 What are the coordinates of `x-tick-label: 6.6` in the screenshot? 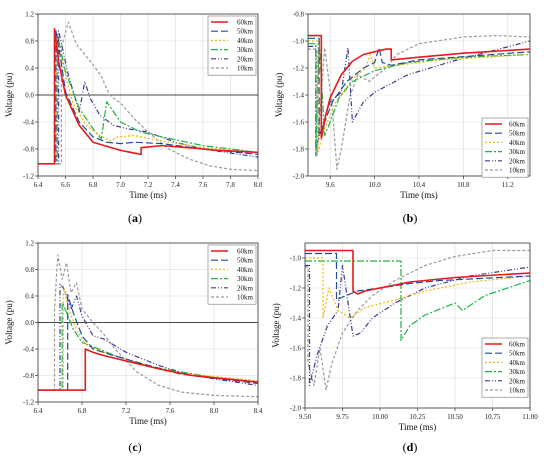 It's located at (65, 185).